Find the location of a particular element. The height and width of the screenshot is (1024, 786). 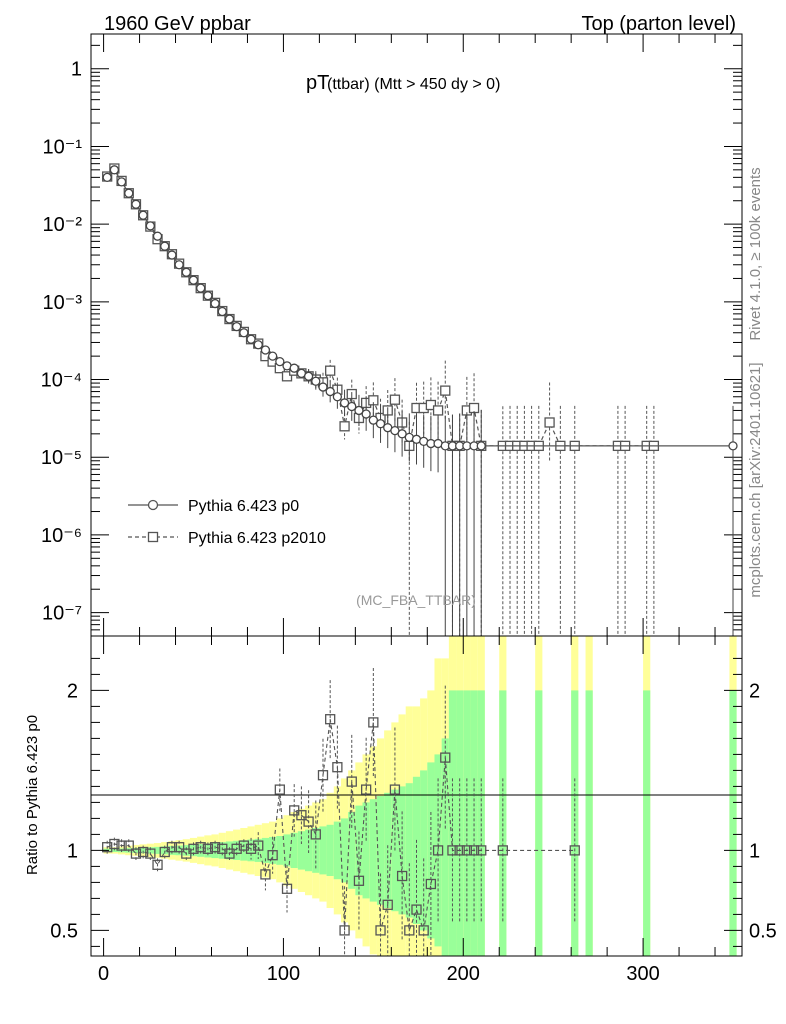

legend-label-p2010: Pythia 6.423 p2010 is located at coordinates (257, 538).